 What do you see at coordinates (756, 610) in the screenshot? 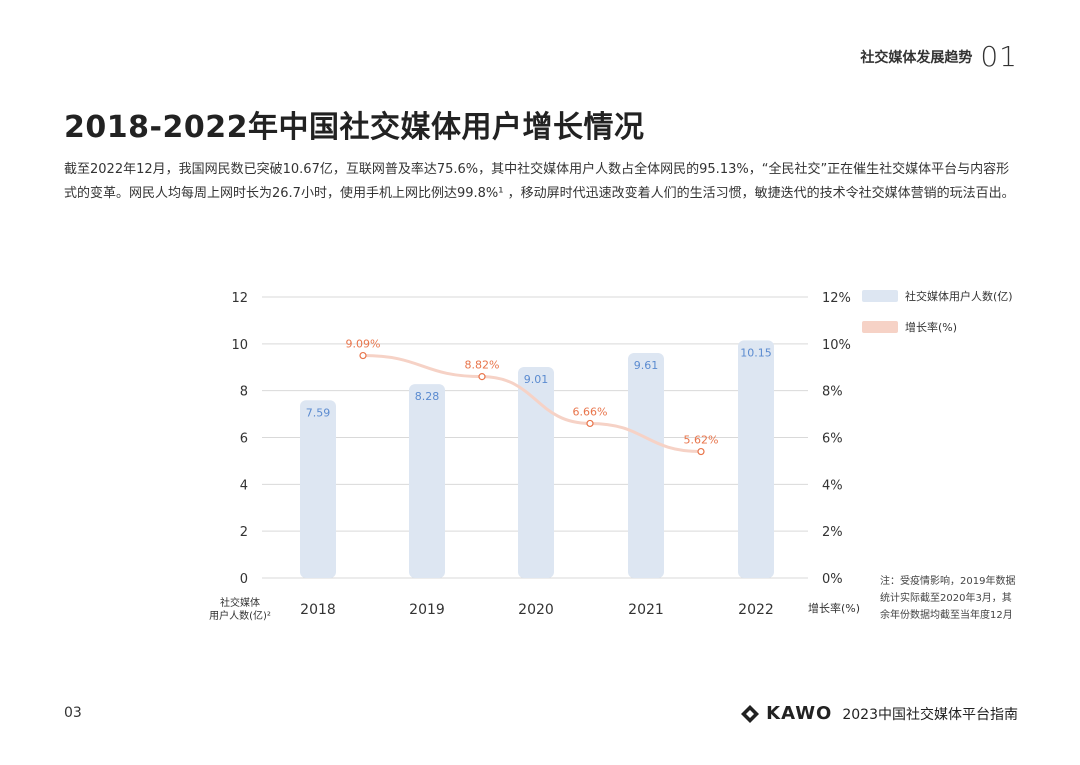
I see `x-tick-label: 2022` at bounding box center [756, 610].